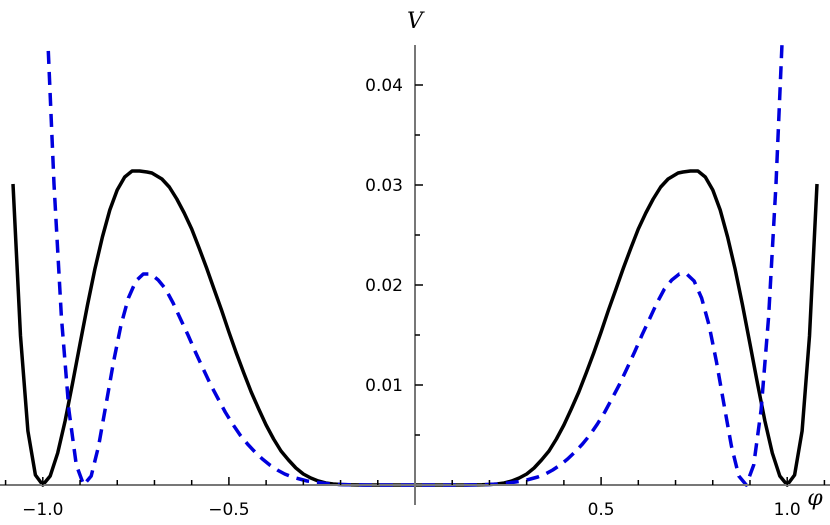 This screenshot has height=525, width=830. Describe the element at coordinates (384, 286) in the screenshot. I see `y-tick-label: 0.02` at that location.